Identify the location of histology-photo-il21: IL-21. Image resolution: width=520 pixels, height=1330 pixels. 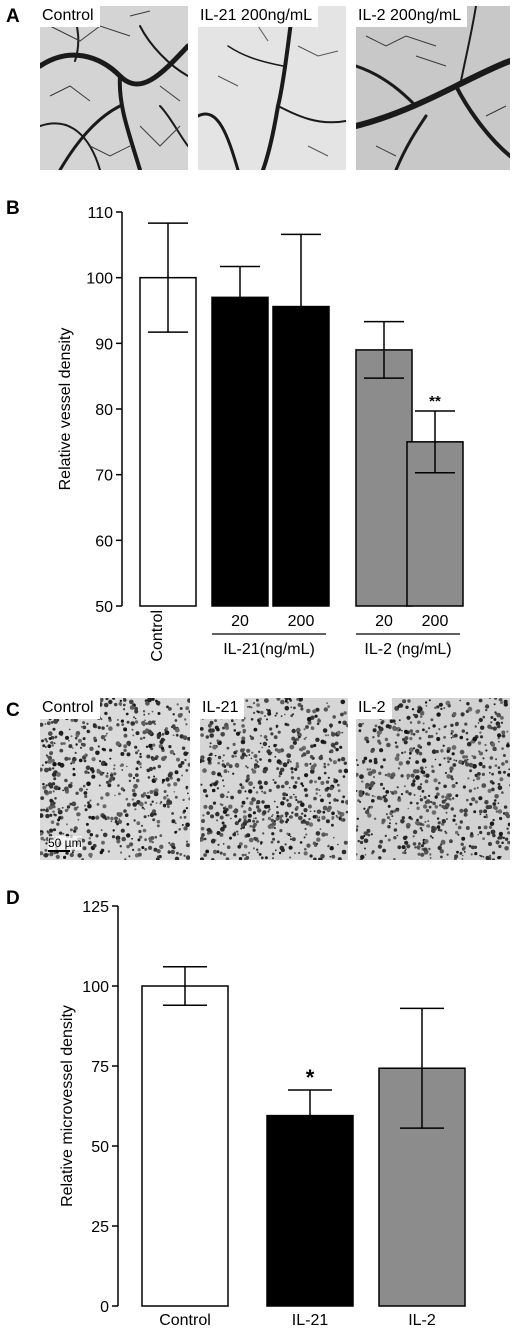
(274, 779).